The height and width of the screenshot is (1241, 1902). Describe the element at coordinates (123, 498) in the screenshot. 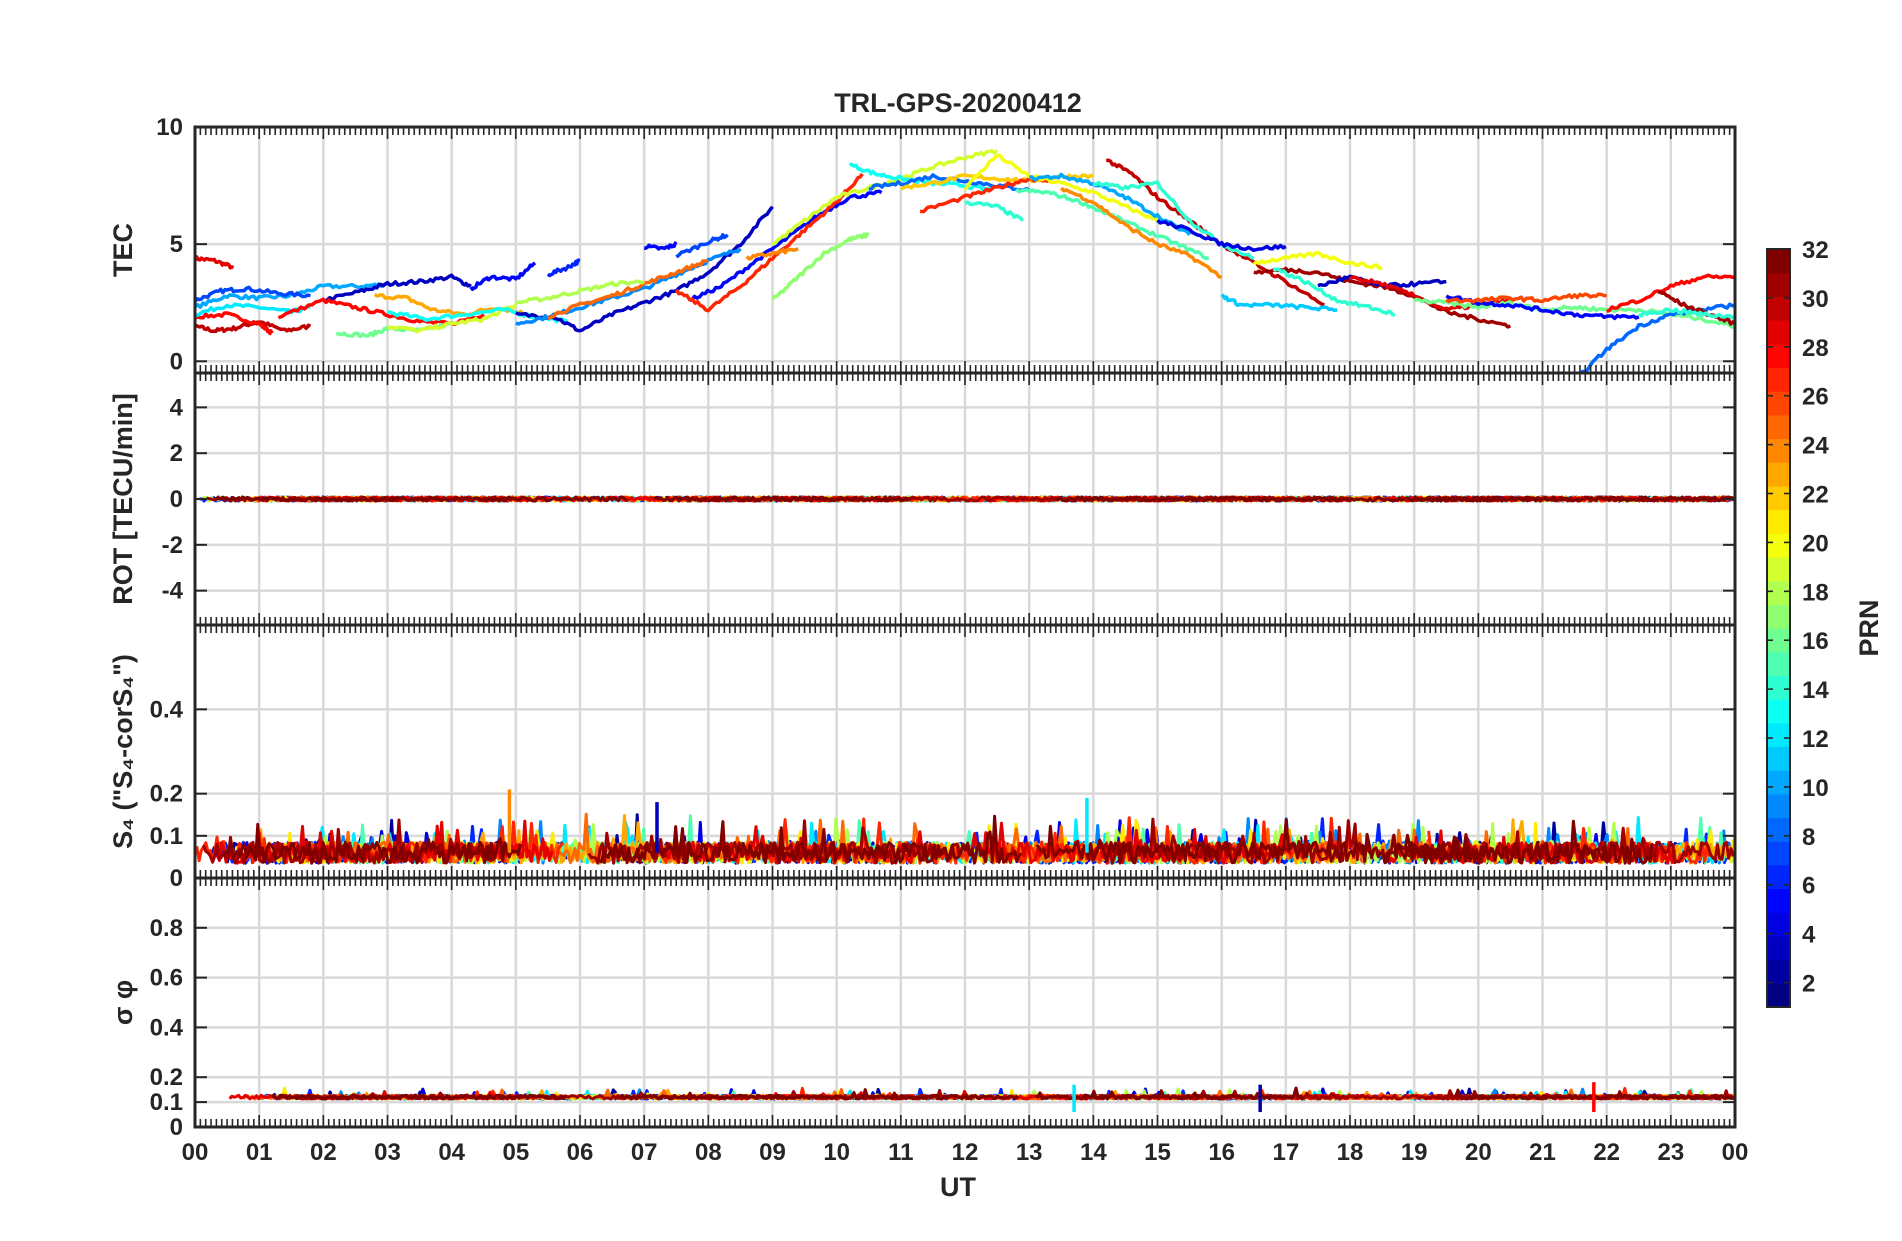

I see `y-axis-label-rot: ROT [TECU/min]` at that location.